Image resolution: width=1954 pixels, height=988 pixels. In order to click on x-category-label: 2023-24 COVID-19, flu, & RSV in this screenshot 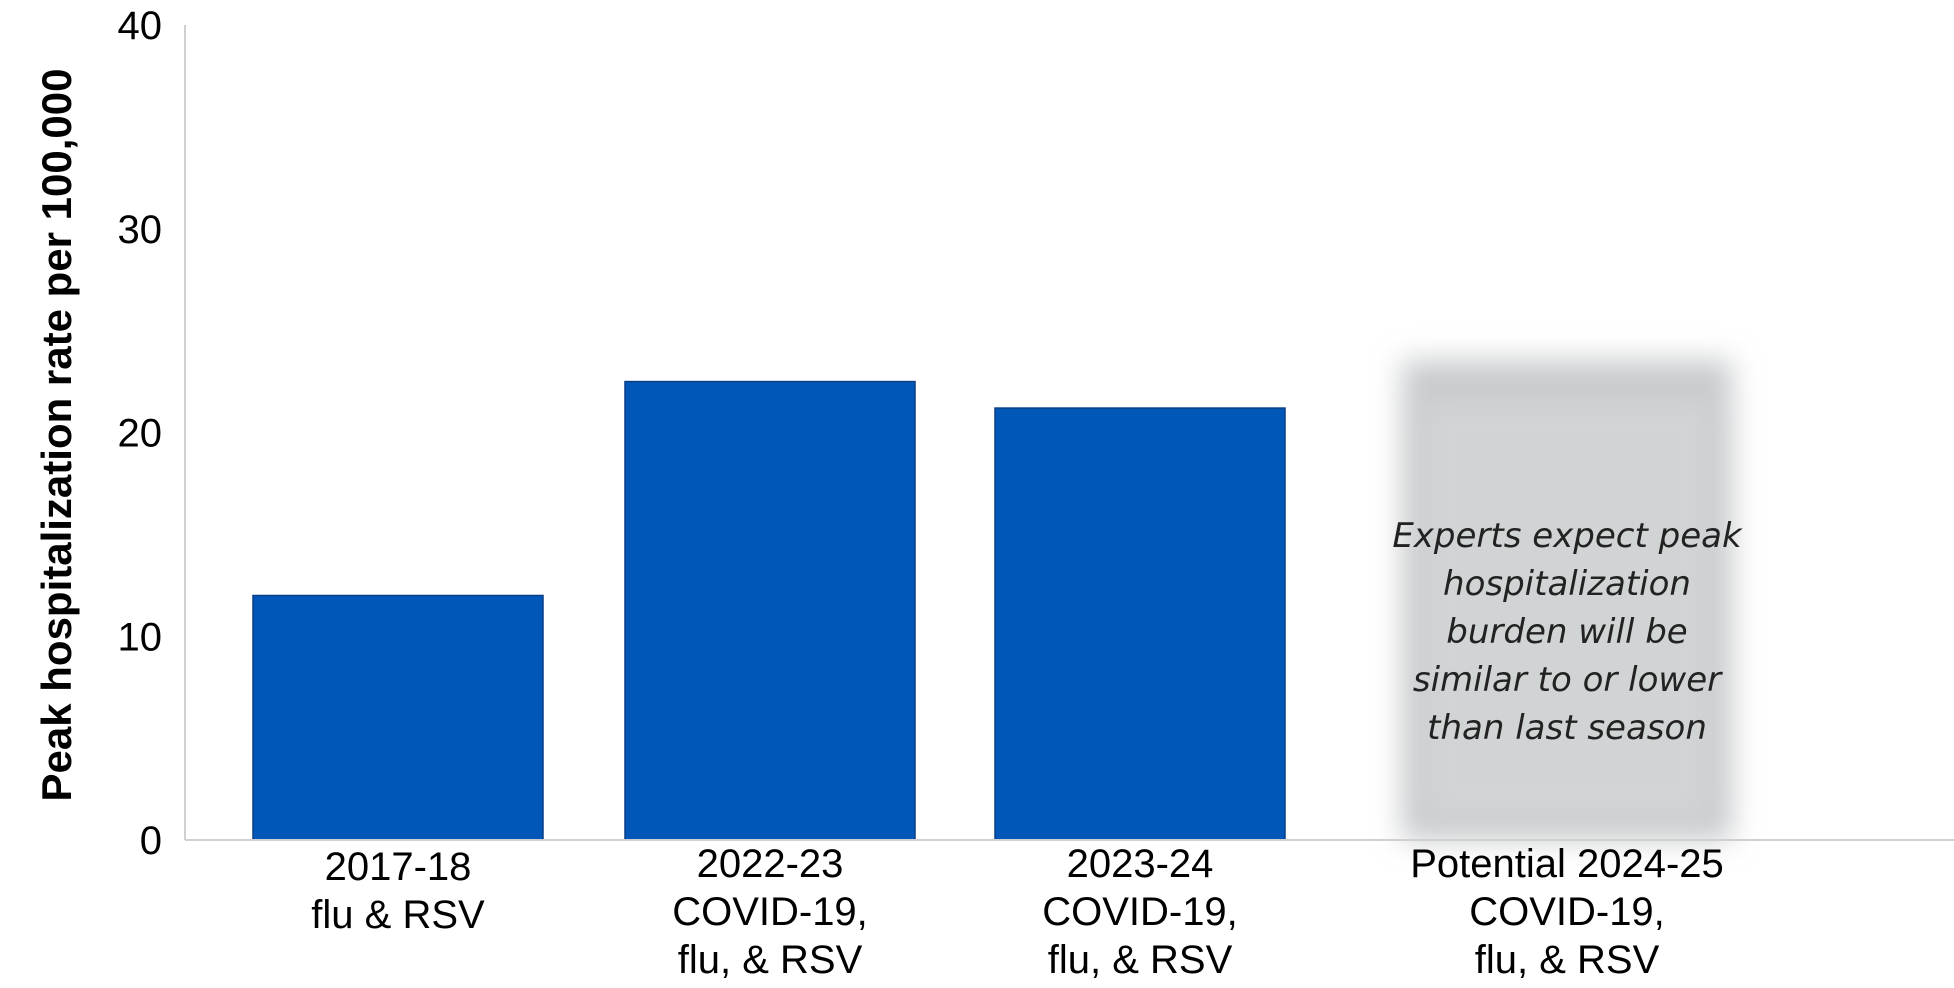, I will do `click(1140, 912)`.